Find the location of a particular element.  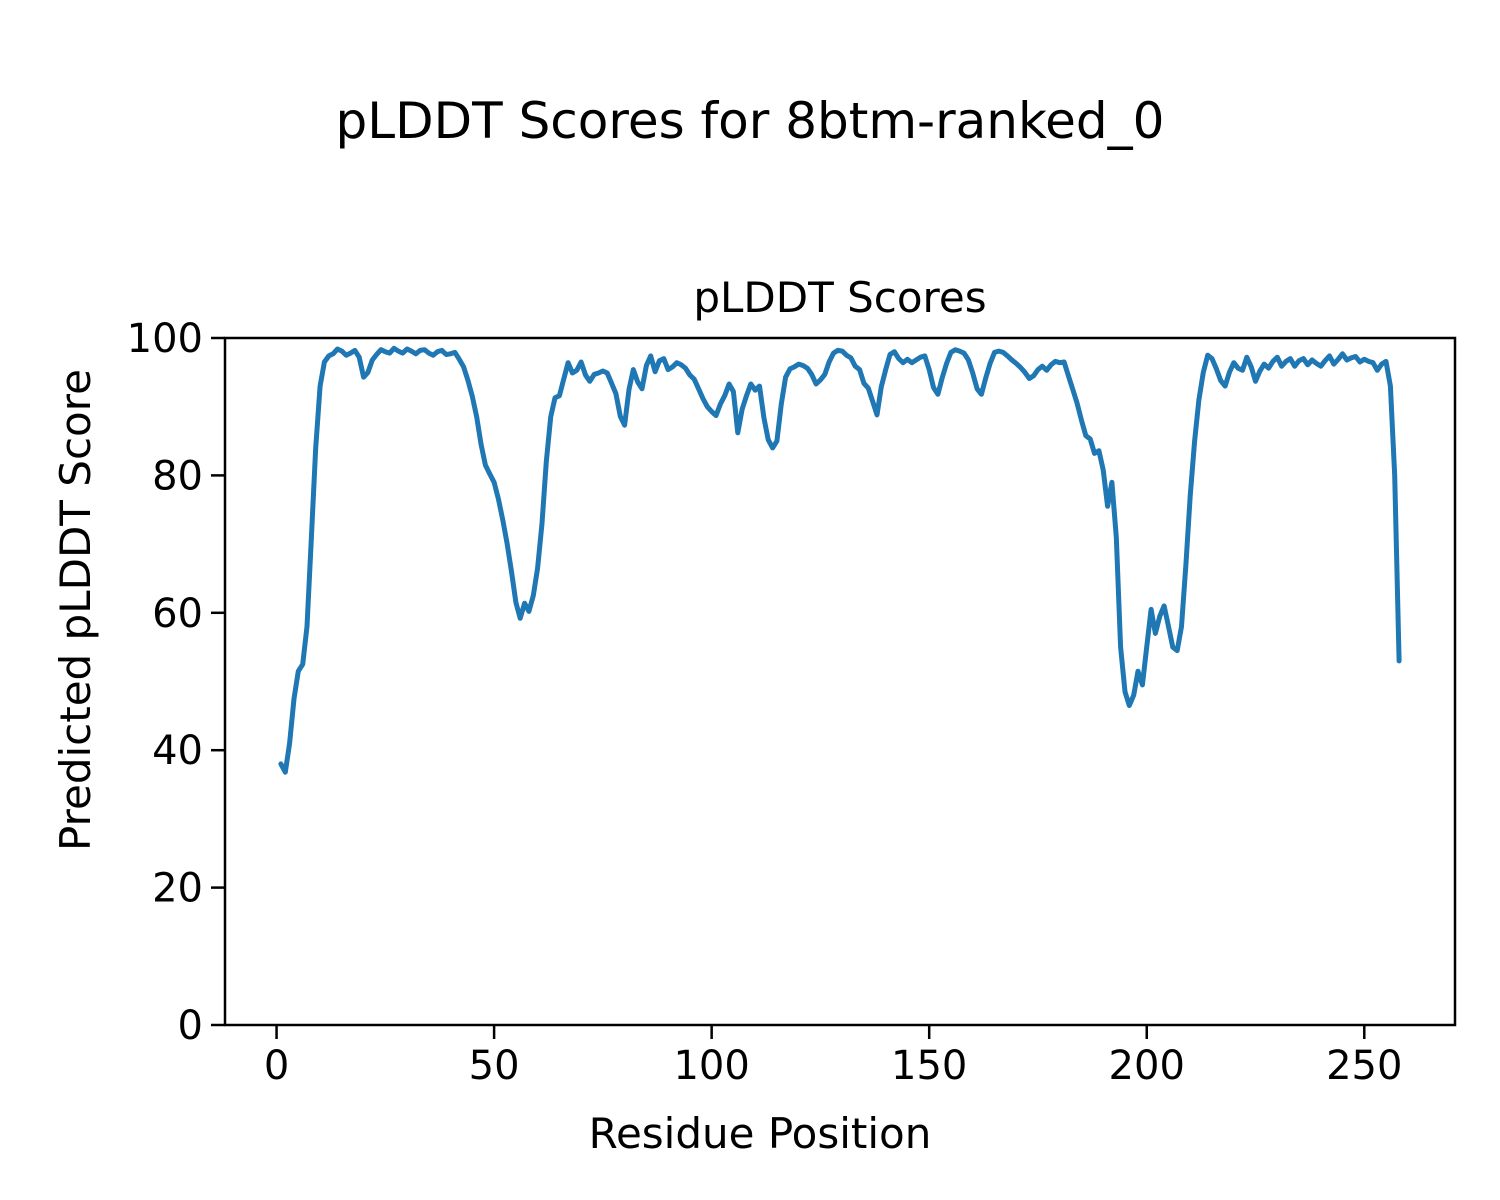

x-tick-label: 150 is located at coordinates (929, 1066).